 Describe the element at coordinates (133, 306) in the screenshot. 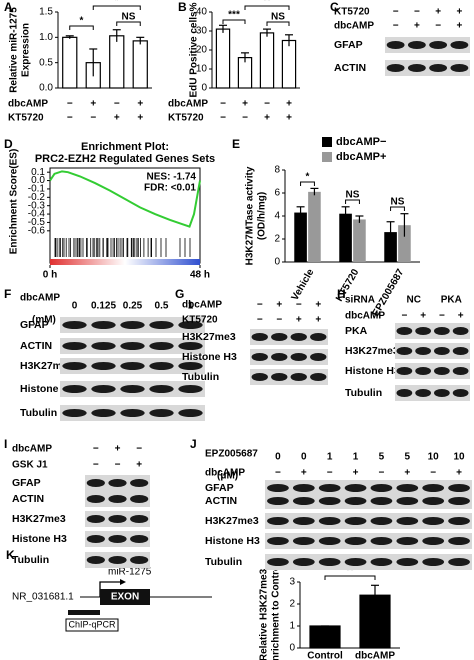

I see `condition-mark: 0.25` at that location.